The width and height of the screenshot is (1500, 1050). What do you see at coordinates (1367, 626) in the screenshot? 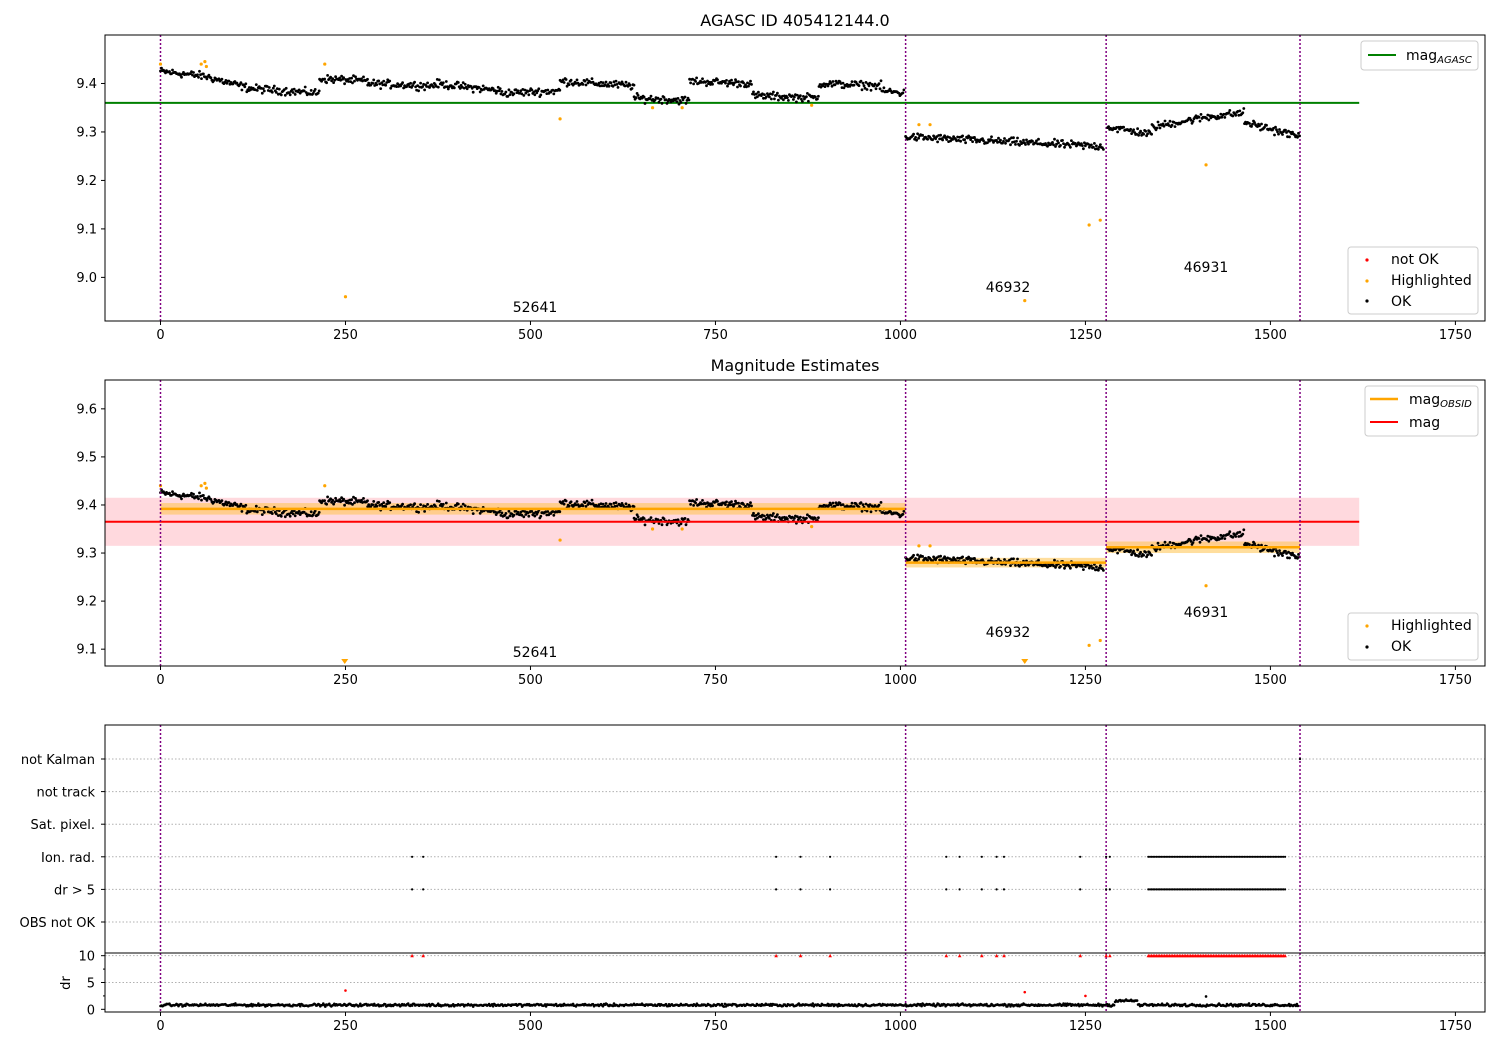
I see `legend2-highlighted-marker` at bounding box center [1367, 626].